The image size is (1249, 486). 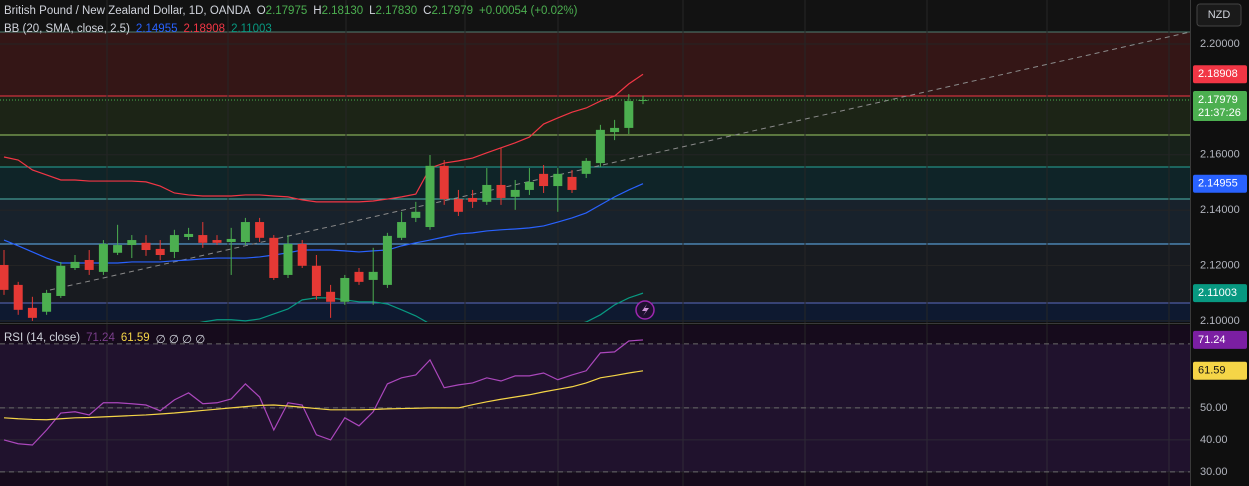 I want to click on ohlc-prefix: C, so click(x=427, y=11).